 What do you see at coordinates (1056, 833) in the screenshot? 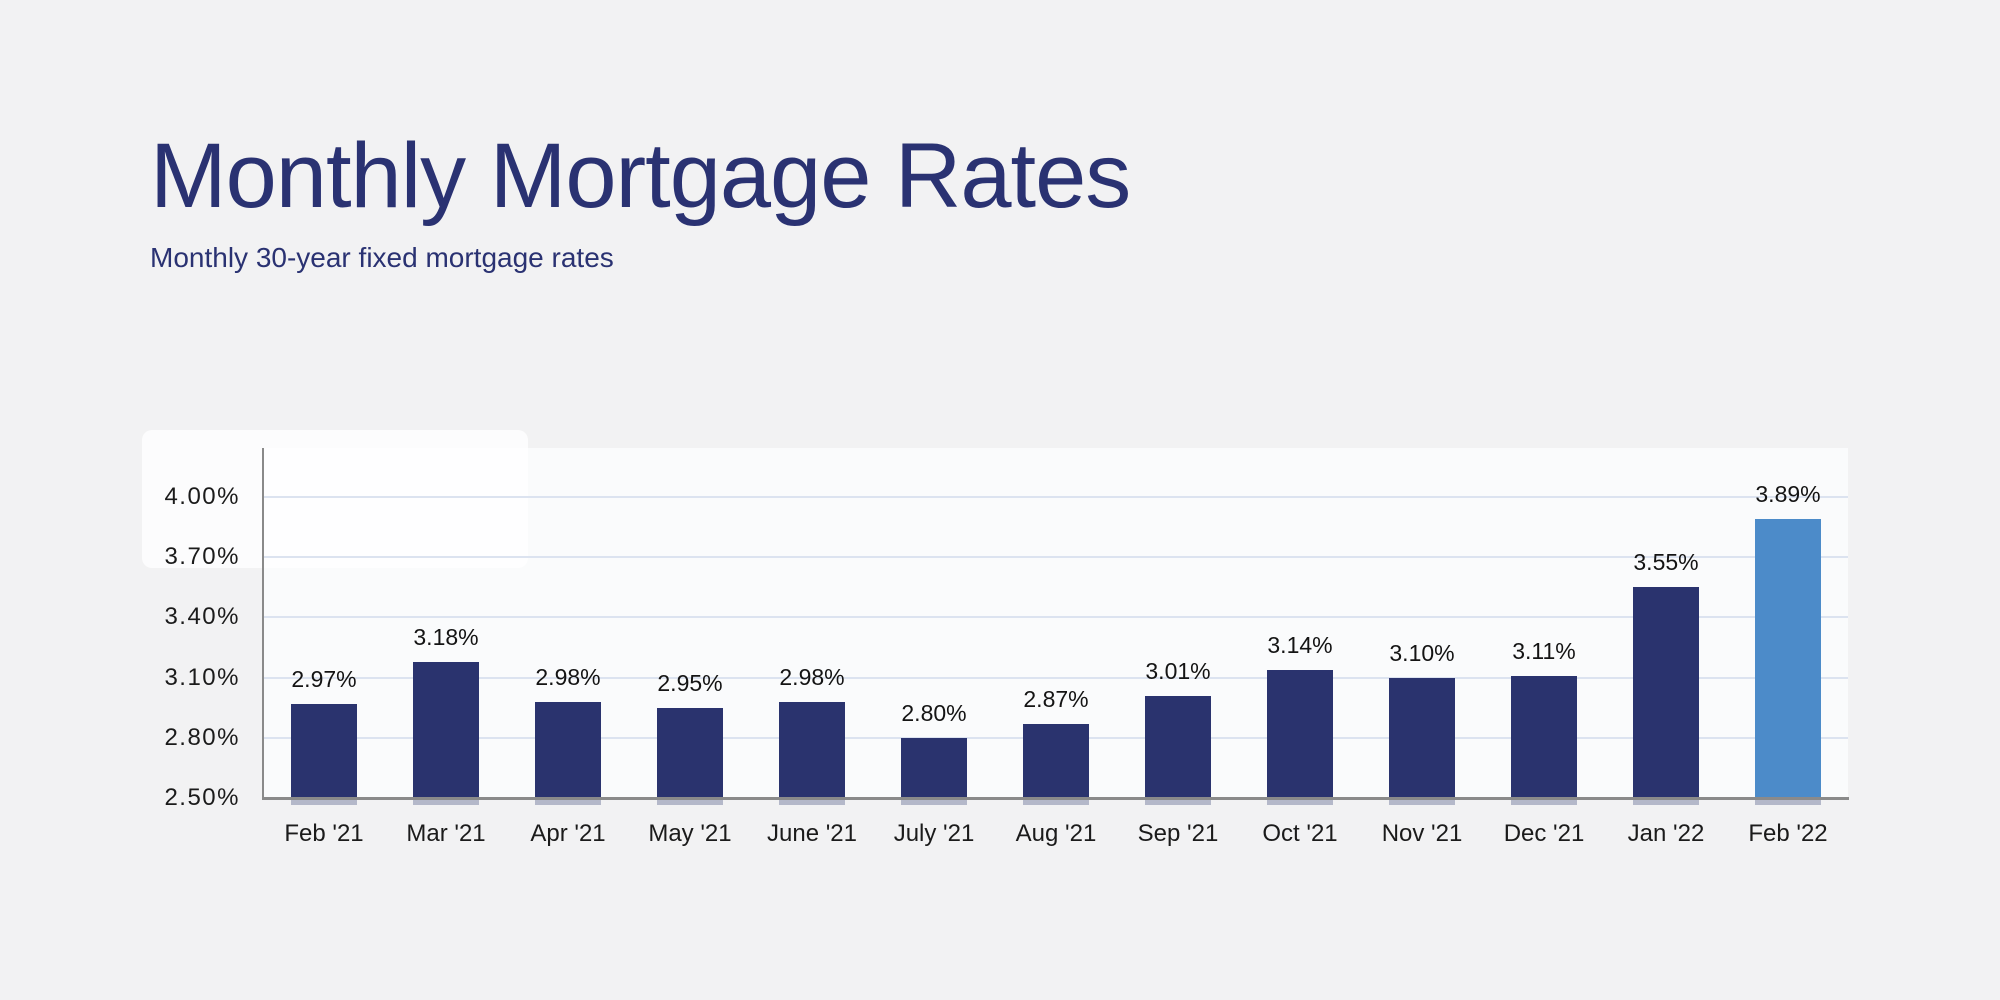
I see `x-axis-tick-label: Aug '21` at bounding box center [1056, 833].